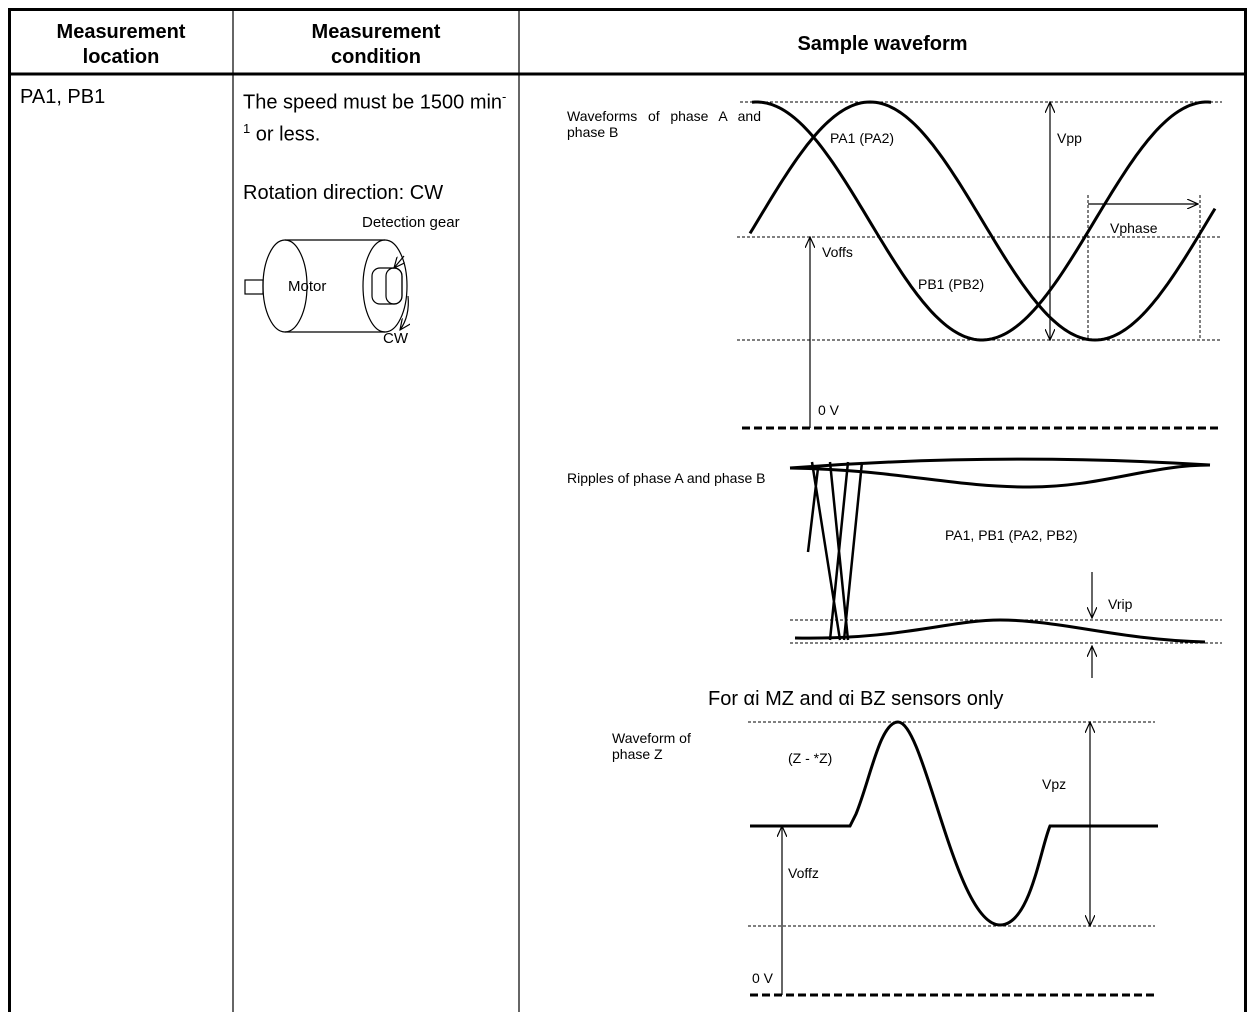  I want to click on diagram-label: PA1 (PA2), so click(862, 138).